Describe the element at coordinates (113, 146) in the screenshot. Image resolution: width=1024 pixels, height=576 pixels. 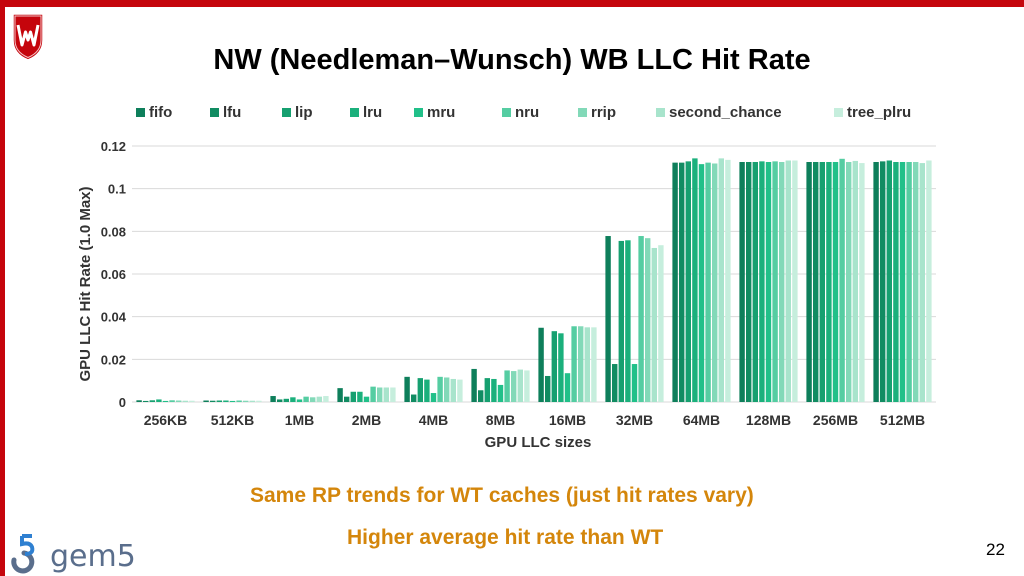
I see `y-tick-label: 0.12` at that location.